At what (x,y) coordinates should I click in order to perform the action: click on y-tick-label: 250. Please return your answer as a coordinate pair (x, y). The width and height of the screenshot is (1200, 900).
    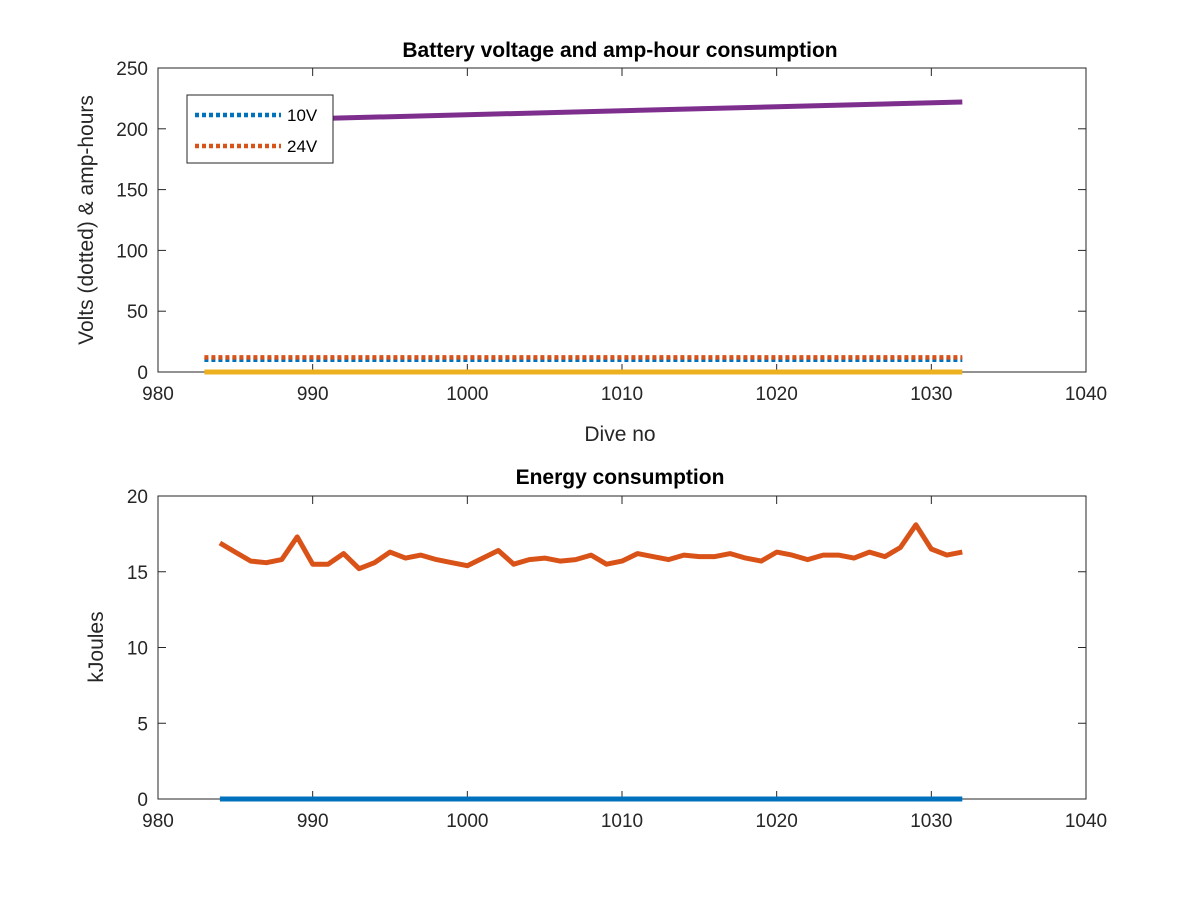
    Looking at the image, I should click on (132, 69).